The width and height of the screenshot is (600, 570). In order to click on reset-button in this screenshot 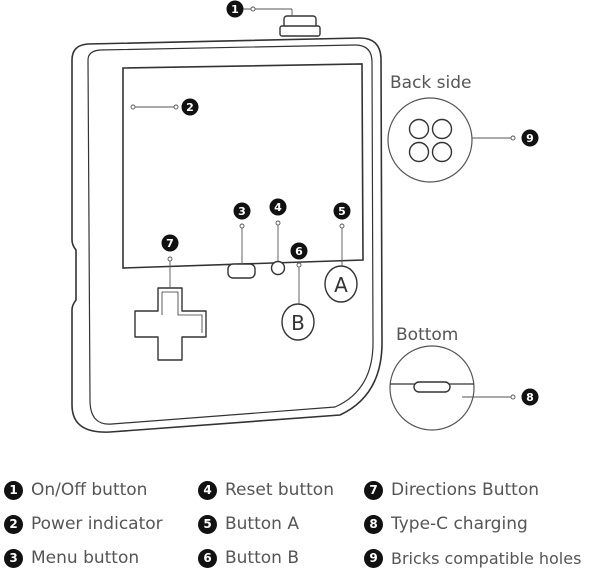, I will do `click(278, 268)`.